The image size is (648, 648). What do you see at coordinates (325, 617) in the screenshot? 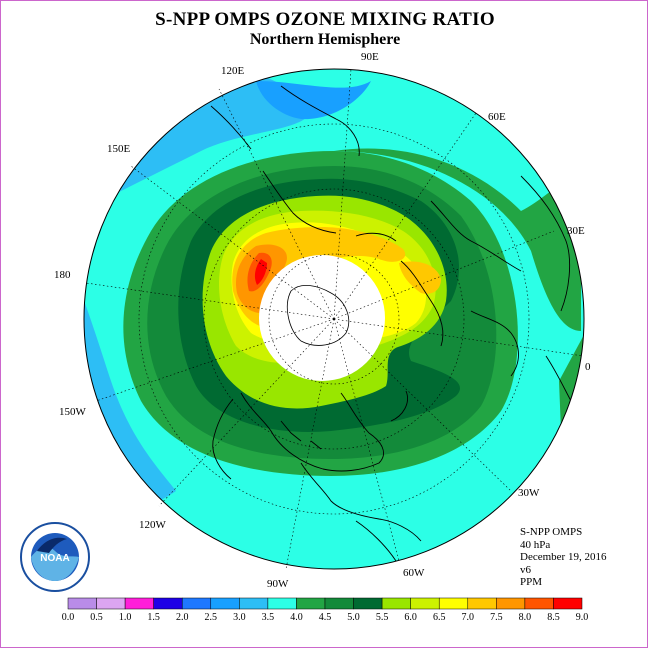
I see `colorbar-tick-label: 4.5` at bounding box center [325, 617].